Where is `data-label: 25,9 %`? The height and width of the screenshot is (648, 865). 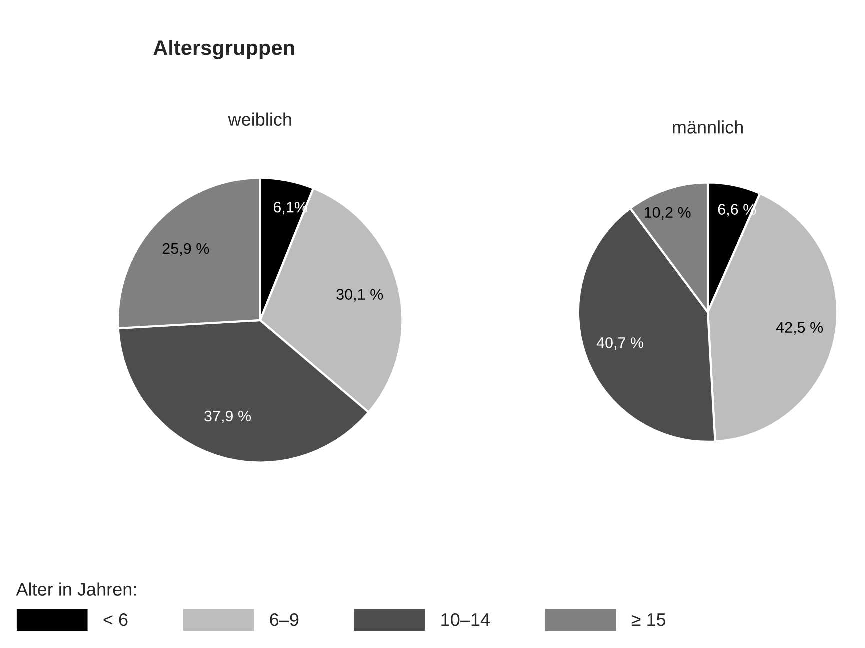
data-label: 25,9 % is located at coordinates (186, 249).